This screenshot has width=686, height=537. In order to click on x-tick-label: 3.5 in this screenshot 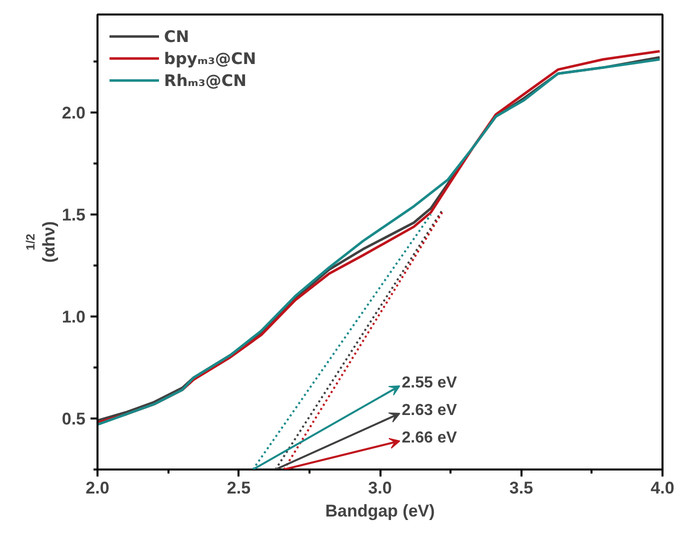, I will do `click(521, 488)`.